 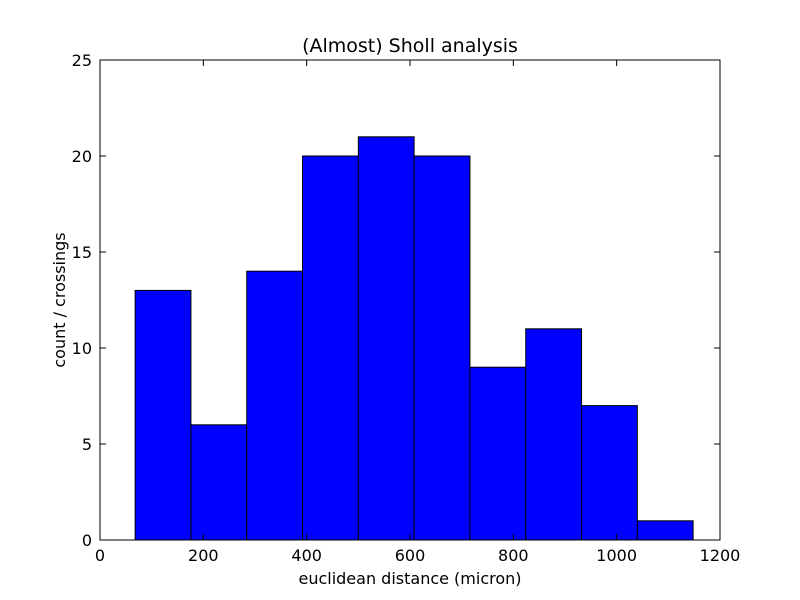 What do you see at coordinates (410, 46) in the screenshot?
I see `chart-title: (Almost) Sholl analysis` at bounding box center [410, 46].